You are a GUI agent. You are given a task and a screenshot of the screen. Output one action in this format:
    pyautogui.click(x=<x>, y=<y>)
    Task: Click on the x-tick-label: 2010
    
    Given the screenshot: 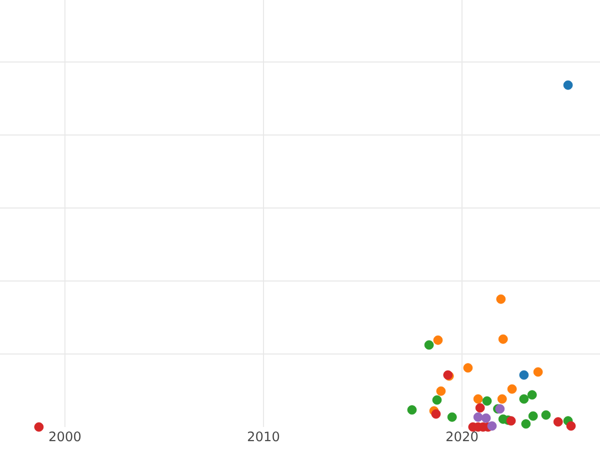 What is the action you would take?
    pyautogui.click(x=264, y=437)
    